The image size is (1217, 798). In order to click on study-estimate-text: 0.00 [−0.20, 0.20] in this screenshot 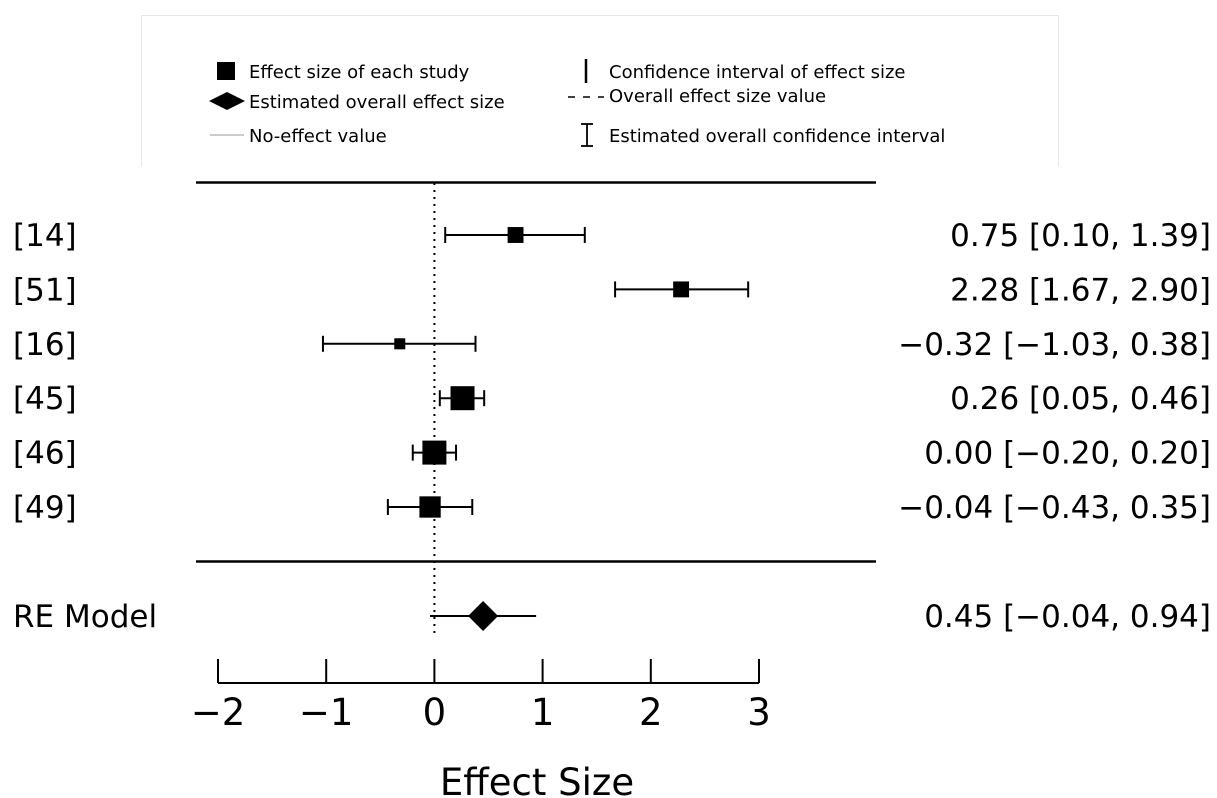, I will do `click(1067, 454)`.